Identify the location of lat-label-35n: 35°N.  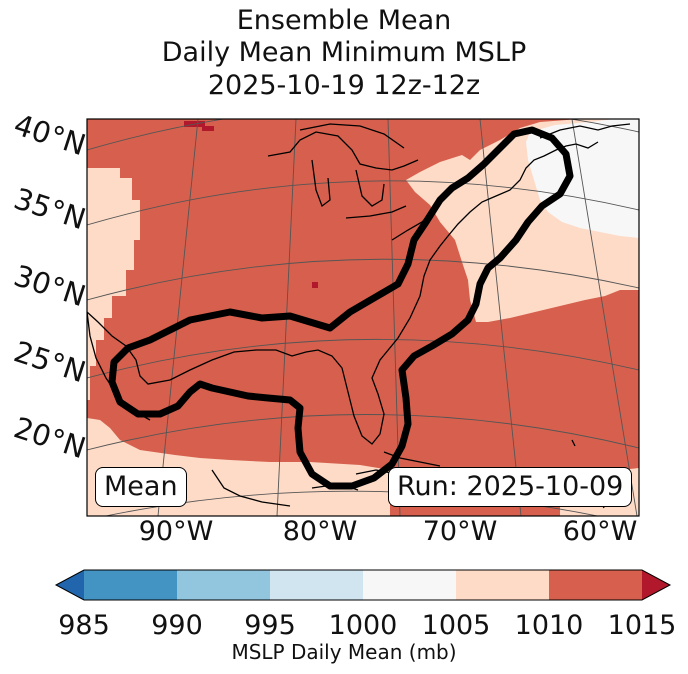
(50, 208).